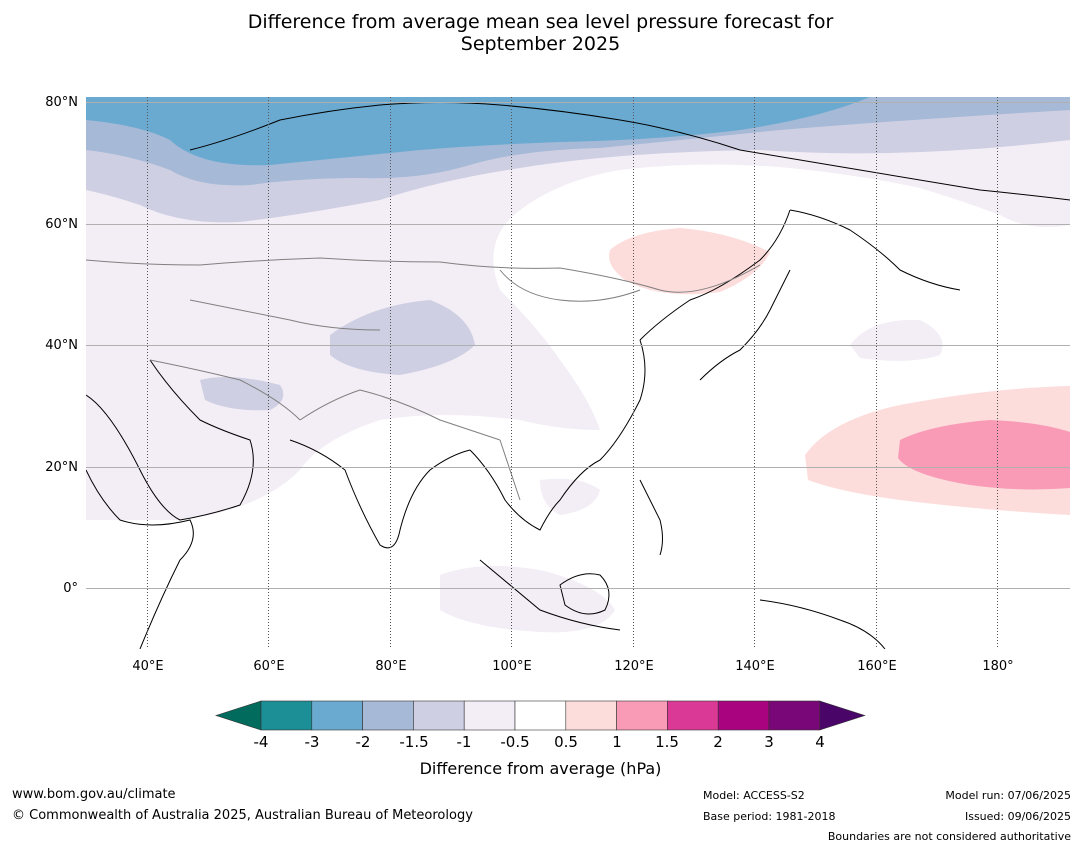 The height and width of the screenshot is (850, 1081). What do you see at coordinates (400, 415) in the screenshot?
I see `border-south-asia` at bounding box center [400, 415].